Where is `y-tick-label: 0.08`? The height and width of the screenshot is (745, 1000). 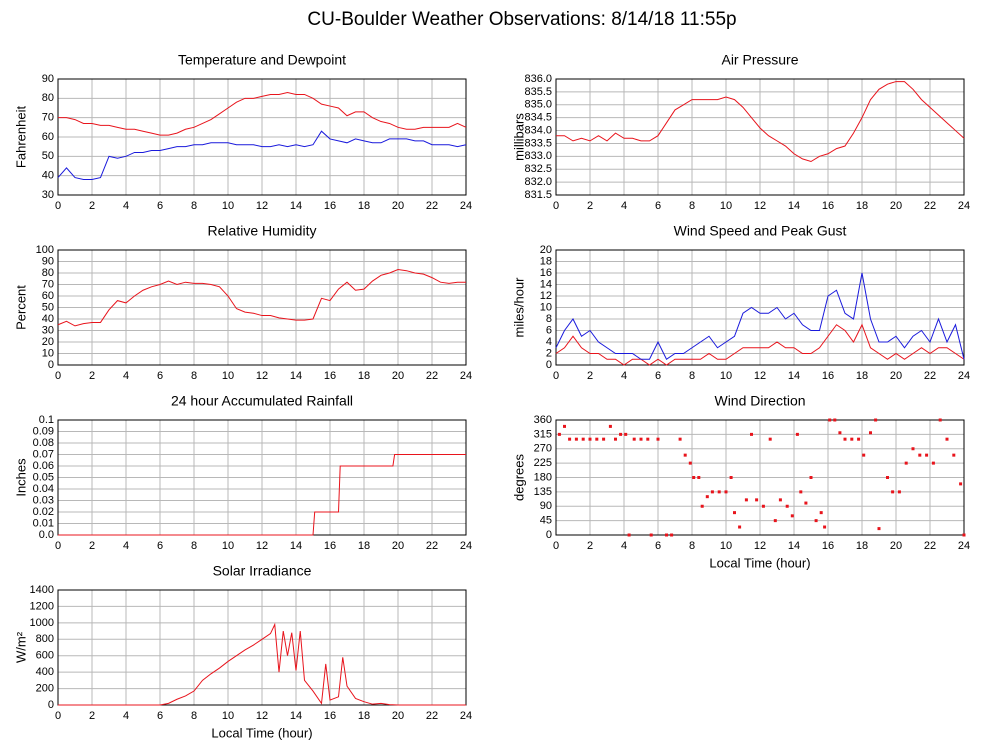 y-tick-label: 0.08 is located at coordinates (43, 443).